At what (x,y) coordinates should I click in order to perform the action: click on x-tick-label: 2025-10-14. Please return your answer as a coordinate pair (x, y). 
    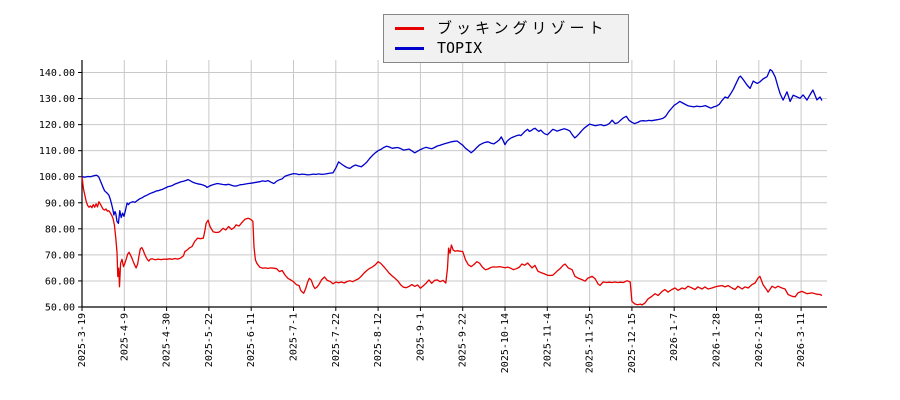
    Looking at the image, I should click on (505, 343).